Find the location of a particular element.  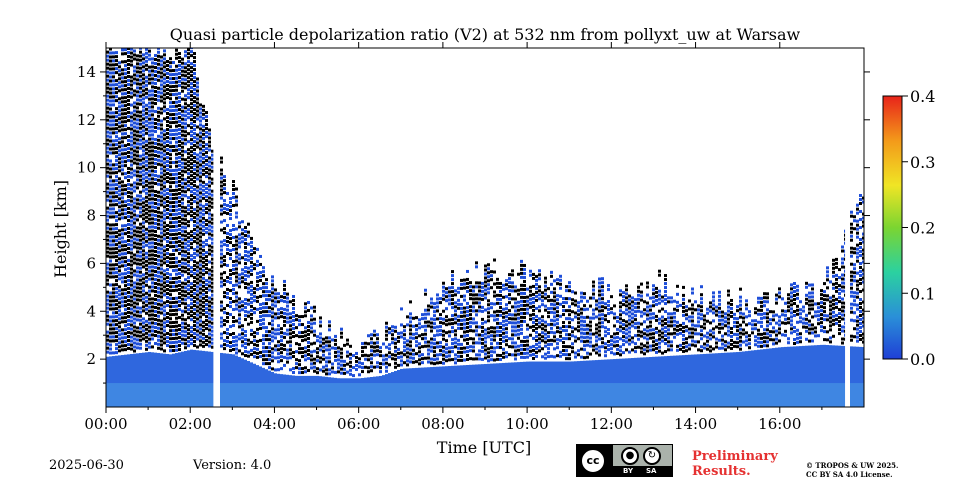

pbl-column is located at coordinates (119, 381).